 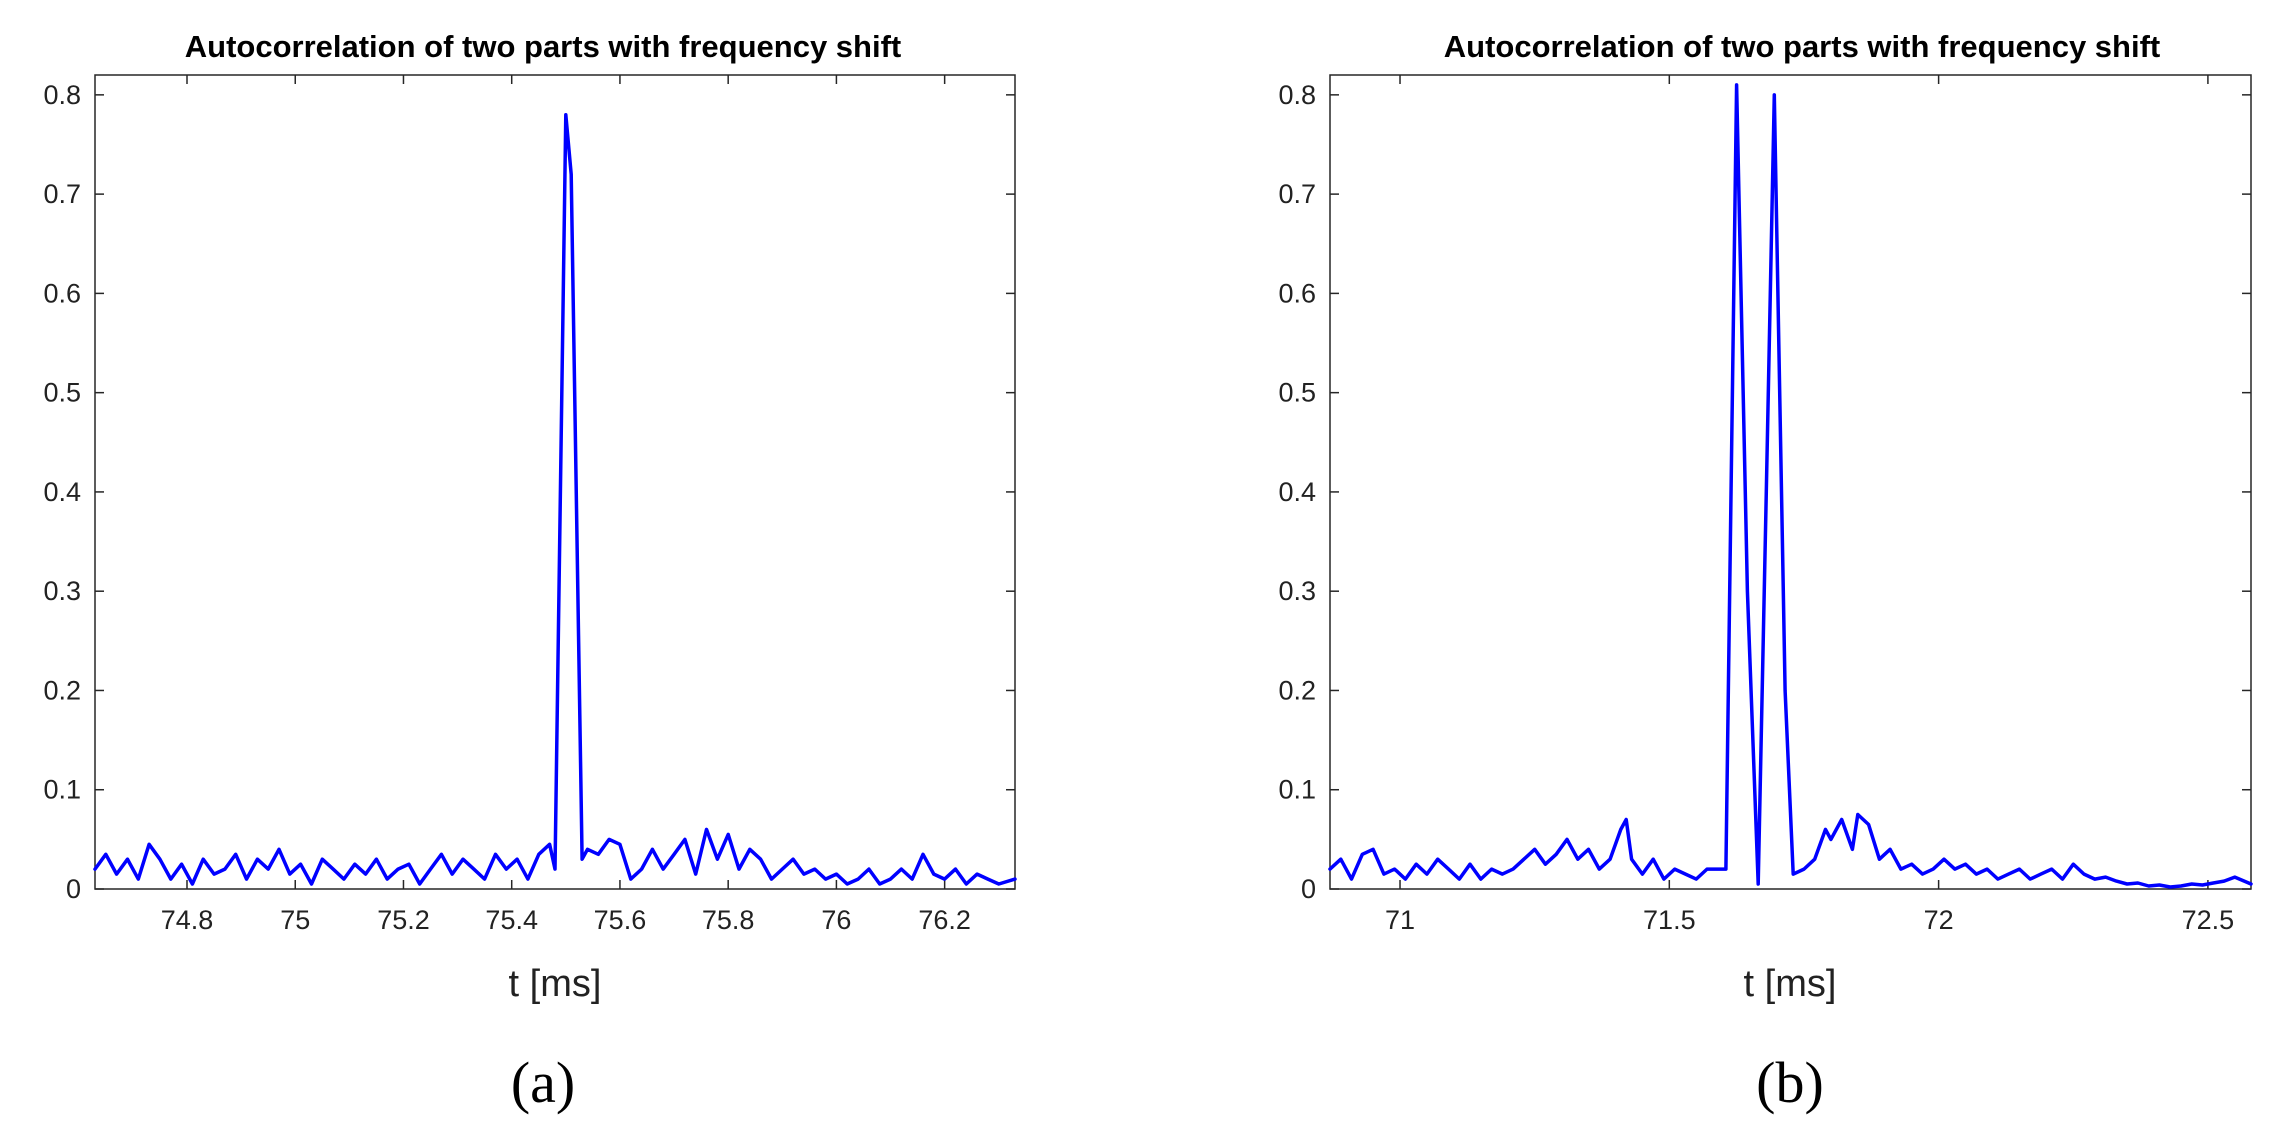 What do you see at coordinates (1297, 95) in the screenshot?
I see `chart-b-y-tick-label: 0.8` at bounding box center [1297, 95].